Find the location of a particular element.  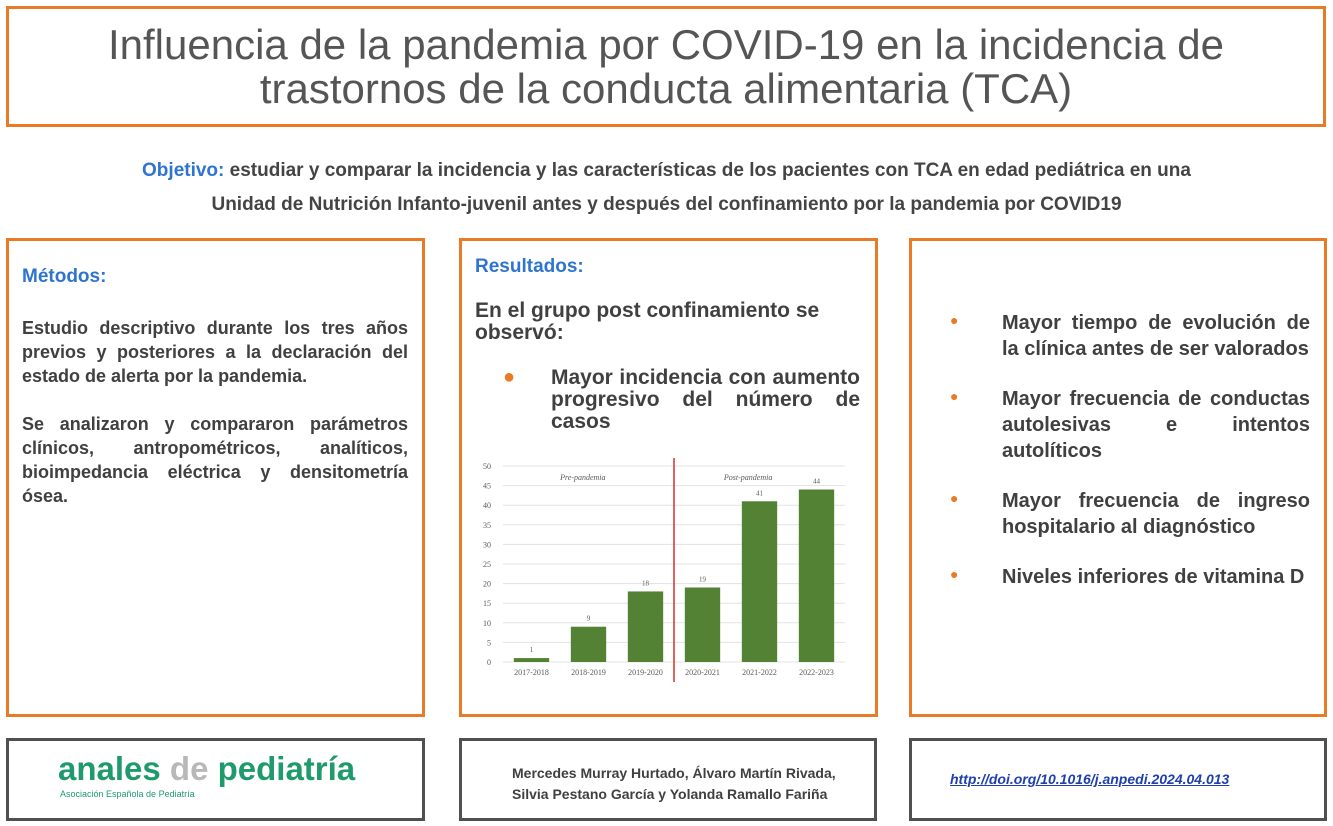

value-label: 9 is located at coordinates (589, 619).